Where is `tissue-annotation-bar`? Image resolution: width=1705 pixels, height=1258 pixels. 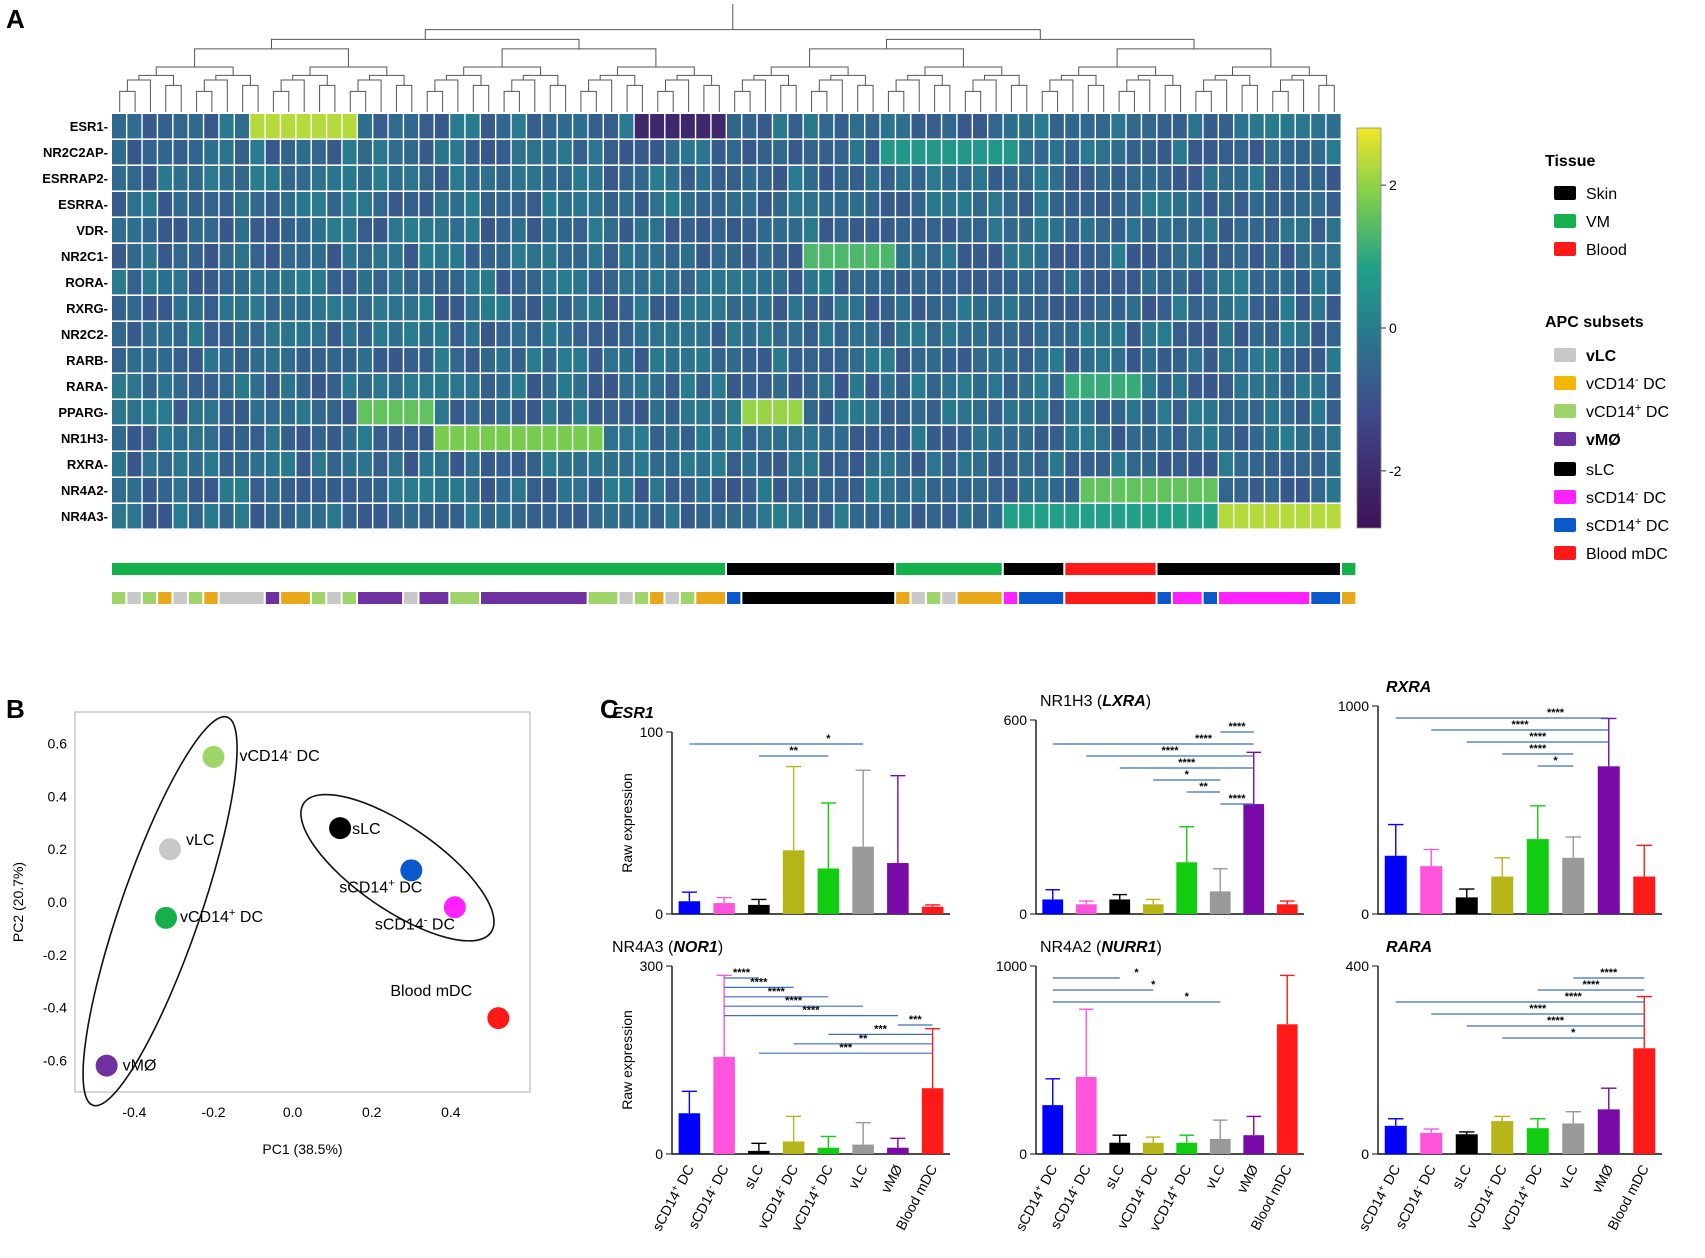
tissue-annotation-bar is located at coordinates (734, 569).